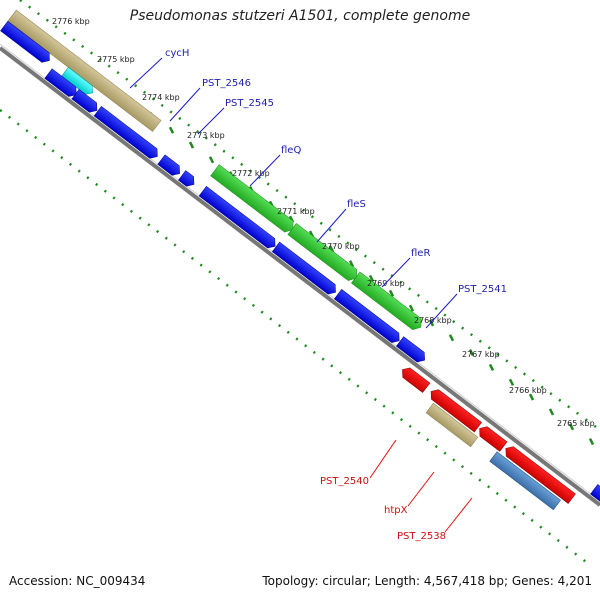 This screenshot has height=600, width=600. I want to click on tick-label: 2766 kbp, so click(528, 390).